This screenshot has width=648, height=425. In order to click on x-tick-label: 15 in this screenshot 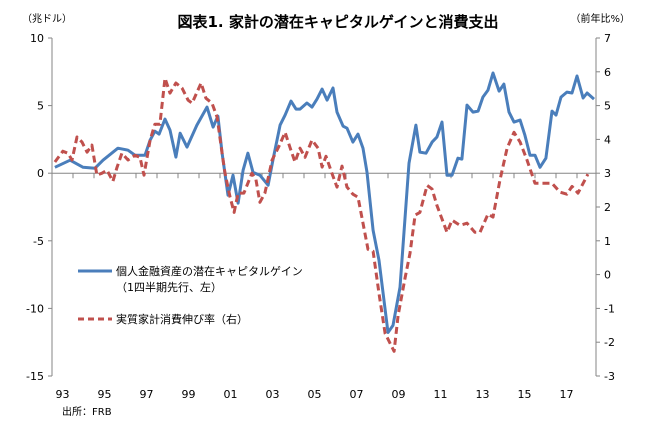, I will do `click(525, 394)`.